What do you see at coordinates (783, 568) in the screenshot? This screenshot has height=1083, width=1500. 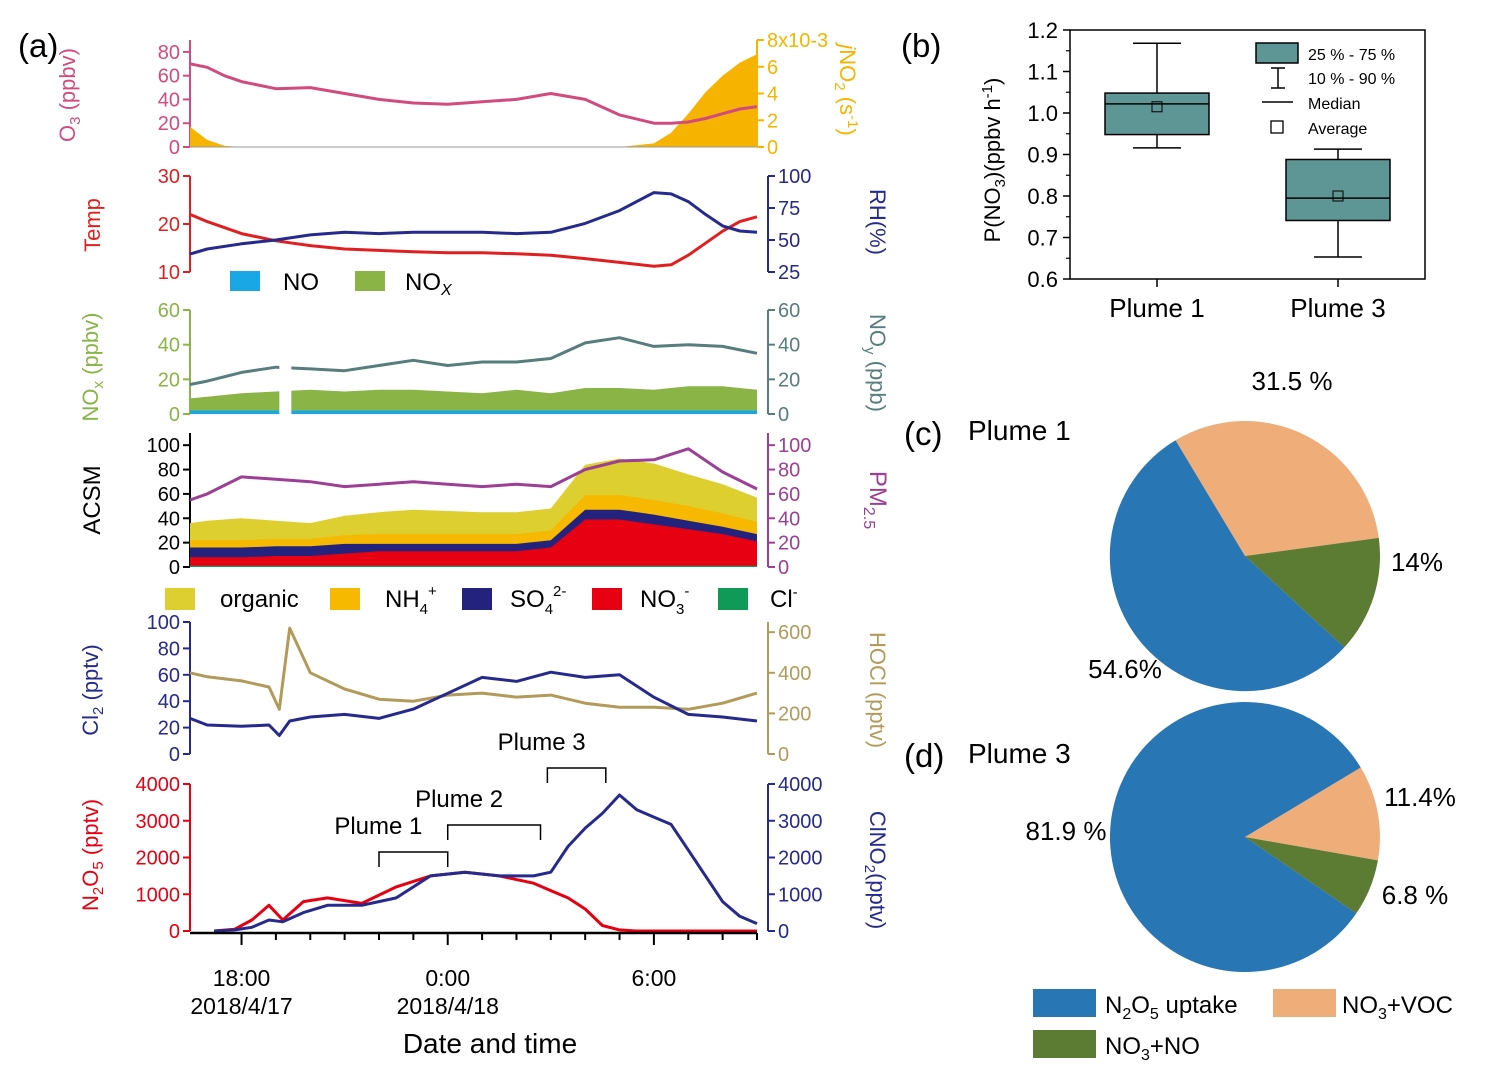 I see `pm25-tick-label: 0` at bounding box center [783, 568].